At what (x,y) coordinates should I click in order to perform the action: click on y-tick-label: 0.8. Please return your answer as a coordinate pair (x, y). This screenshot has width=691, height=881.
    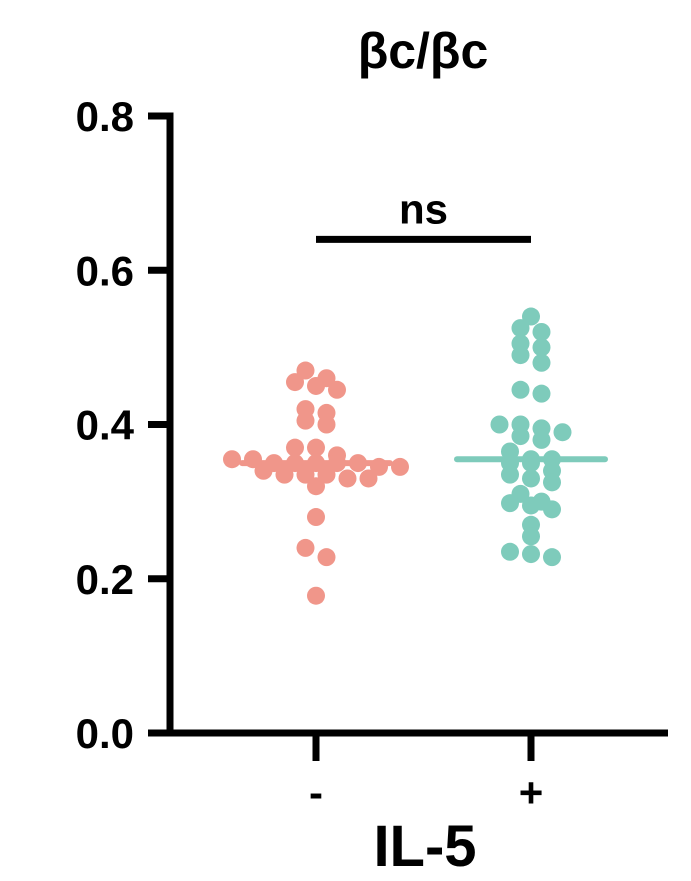
    Looking at the image, I should click on (105, 116).